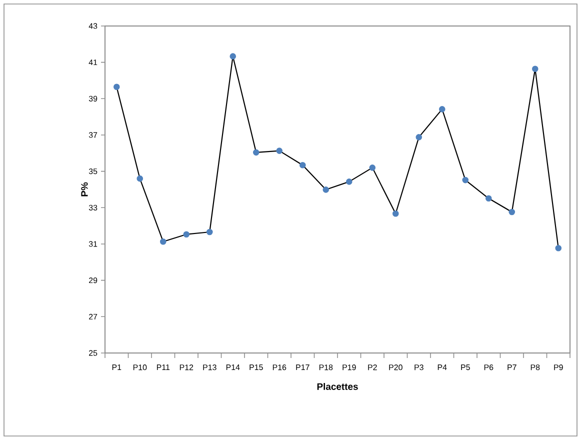 This screenshot has width=581, height=439. I want to click on x-axis-title: Placettes, so click(337, 386).